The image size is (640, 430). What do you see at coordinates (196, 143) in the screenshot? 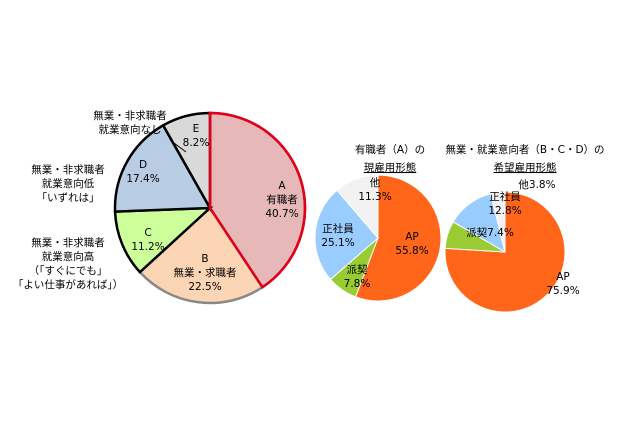
I see `value-label: 8.2%` at bounding box center [196, 143].